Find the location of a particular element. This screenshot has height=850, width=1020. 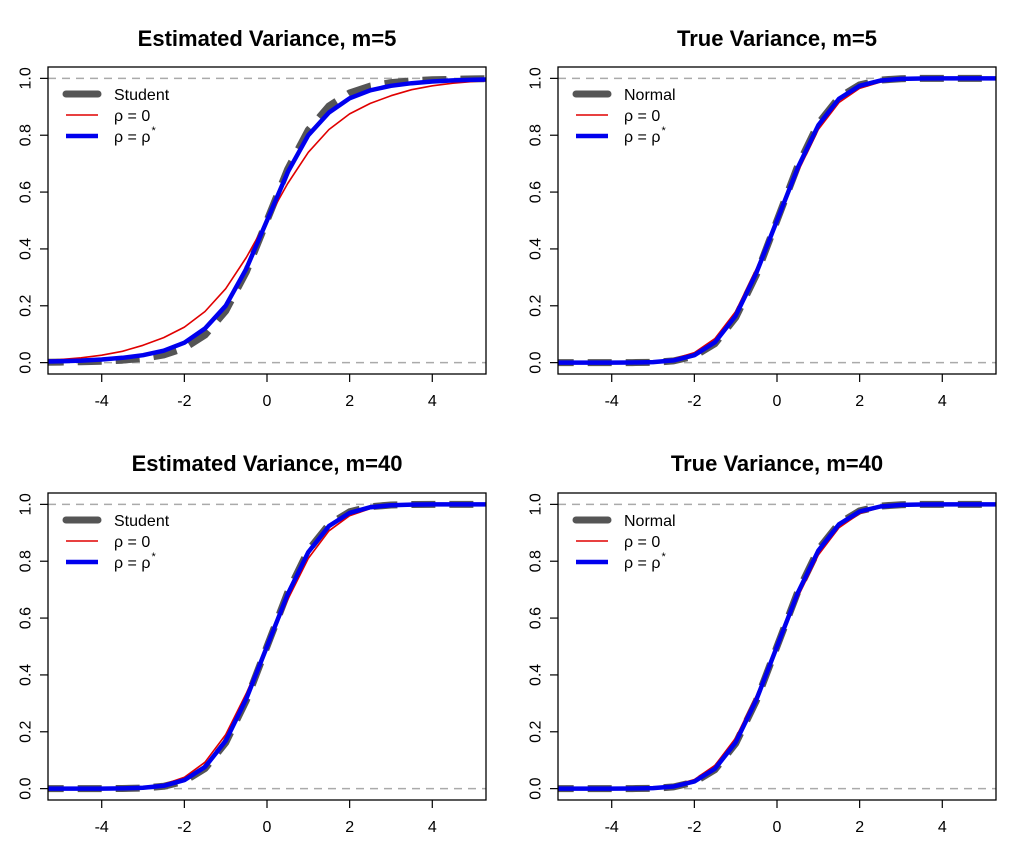

chart-title: True Variance, m=40 is located at coordinates (777, 463).